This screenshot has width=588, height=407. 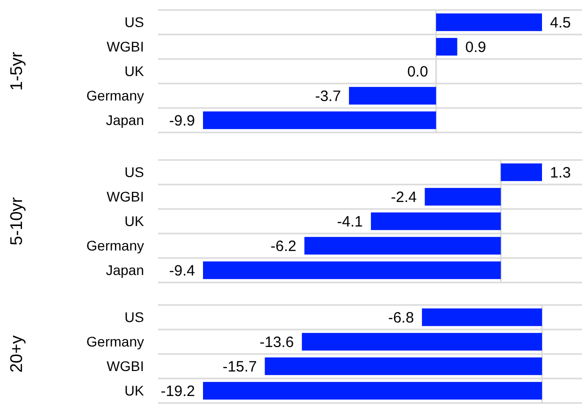 What do you see at coordinates (277, 342) in the screenshot?
I see `data-label: -13.6` at bounding box center [277, 342].